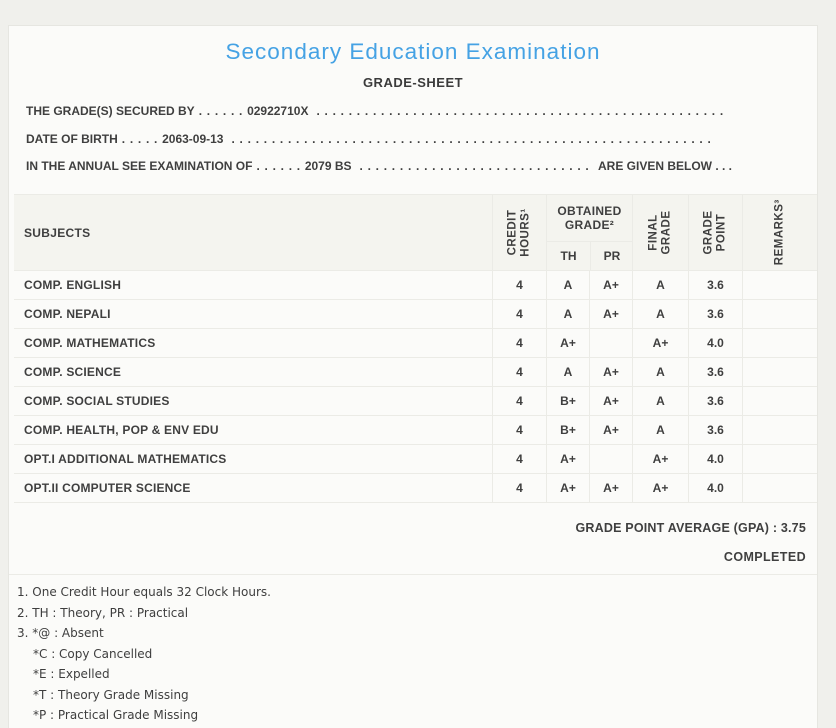 This screenshot has width=836, height=728. I want to click on status-completed: COMPLETED, so click(764, 557).